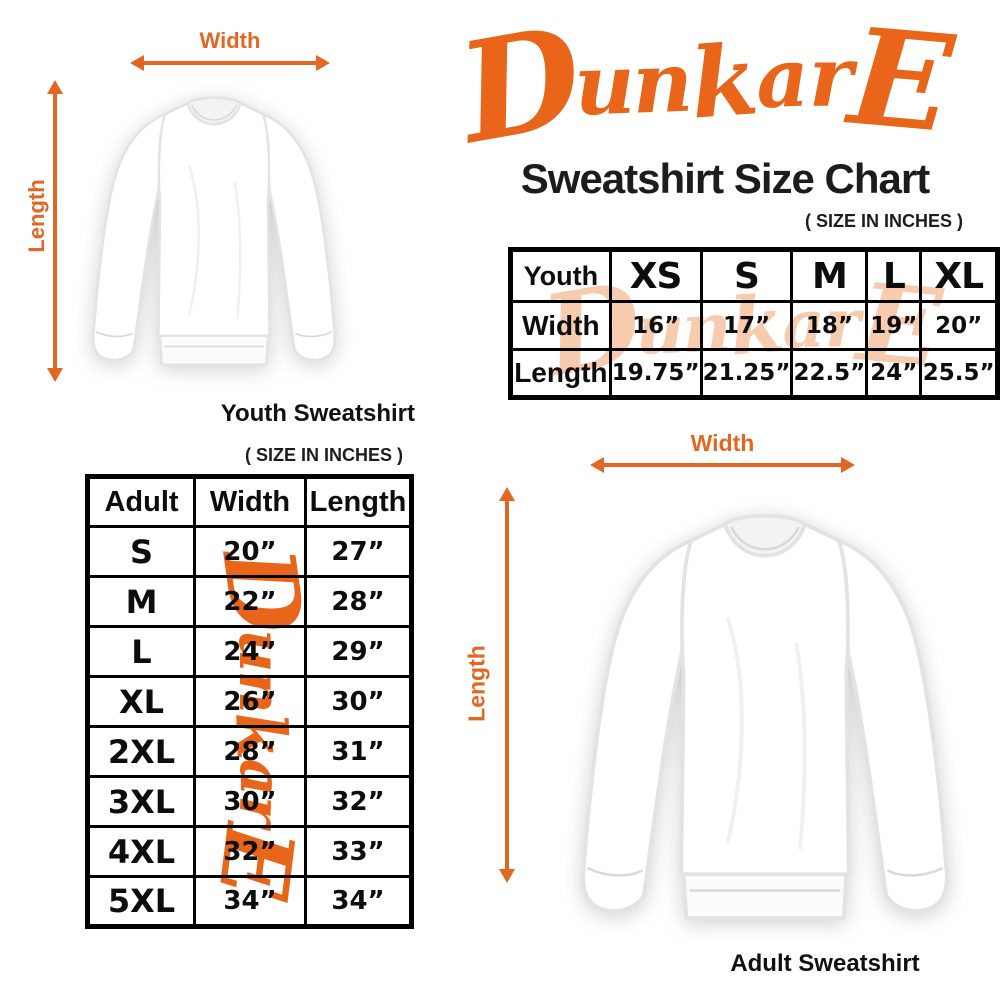  Describe the element at coordinates (746, 275) in the screenshot. I see `youth-size-header: S` at that location.